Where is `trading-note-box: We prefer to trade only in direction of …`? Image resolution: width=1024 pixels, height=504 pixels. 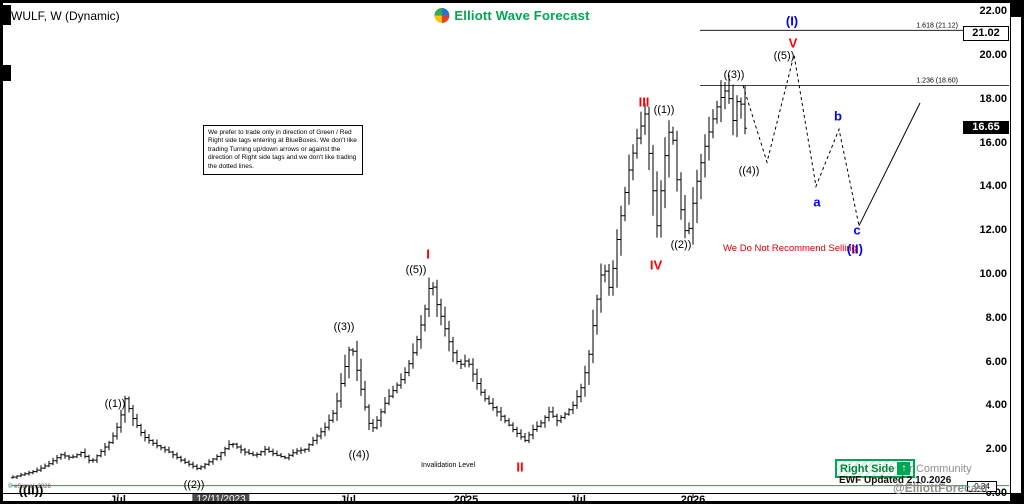
trading-note-box: We prefer to trade only in direction of … is located at coordinates (283, 150).